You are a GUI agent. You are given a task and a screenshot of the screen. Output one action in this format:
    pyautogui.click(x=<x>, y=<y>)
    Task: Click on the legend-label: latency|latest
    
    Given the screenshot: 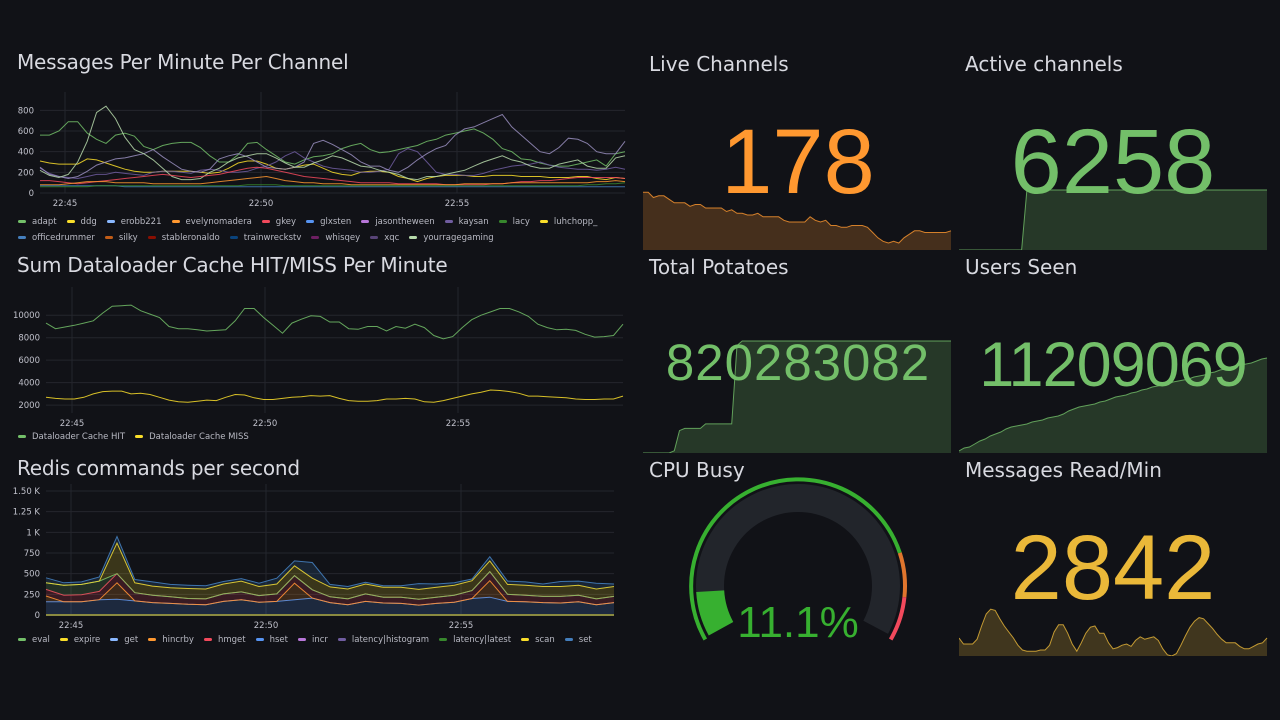 What is the action you would take?
    pyautogui.click(x=482, y=640)
    